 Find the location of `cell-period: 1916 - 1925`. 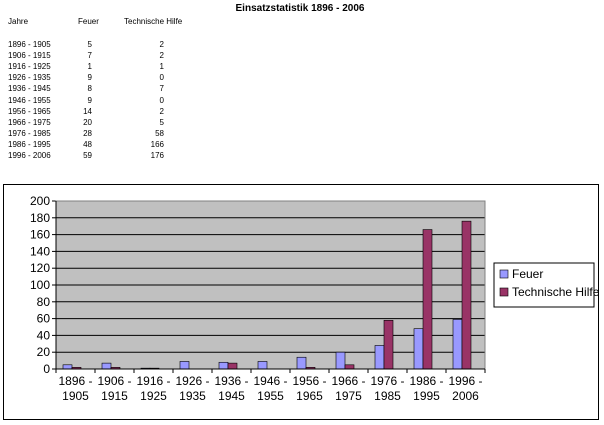

cell-period: 1916 - 1925 is located at coordinates (29, 67).